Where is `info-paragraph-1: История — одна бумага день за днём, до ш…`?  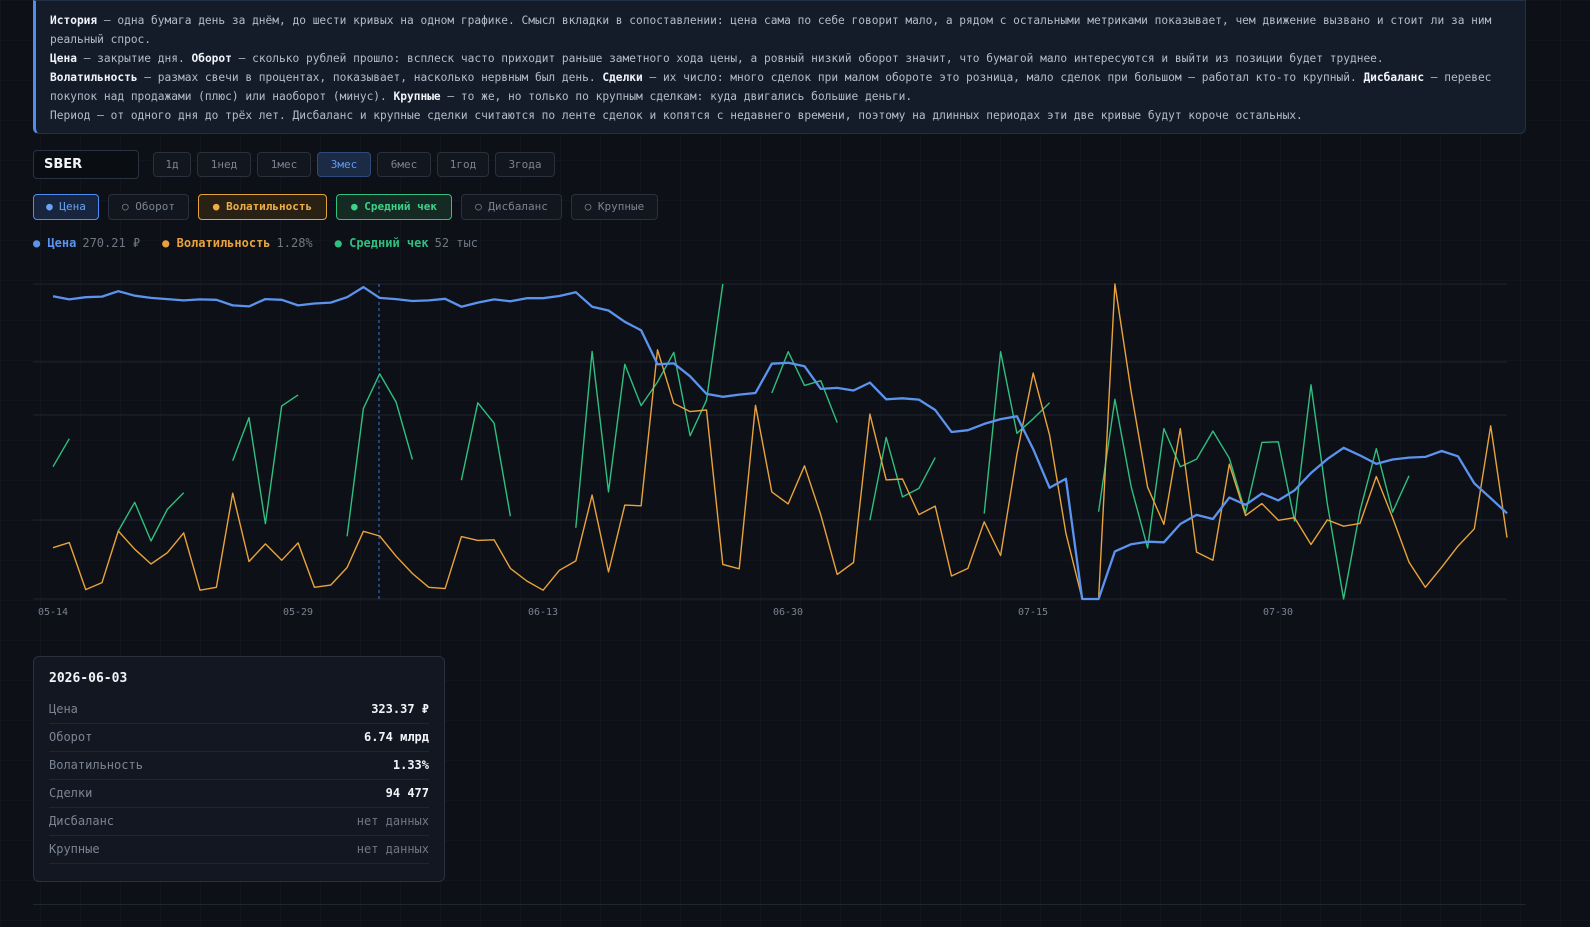
info-paragraph-1: История — одна бумага день за днём, до ш… is located at coordinates (780, 30).